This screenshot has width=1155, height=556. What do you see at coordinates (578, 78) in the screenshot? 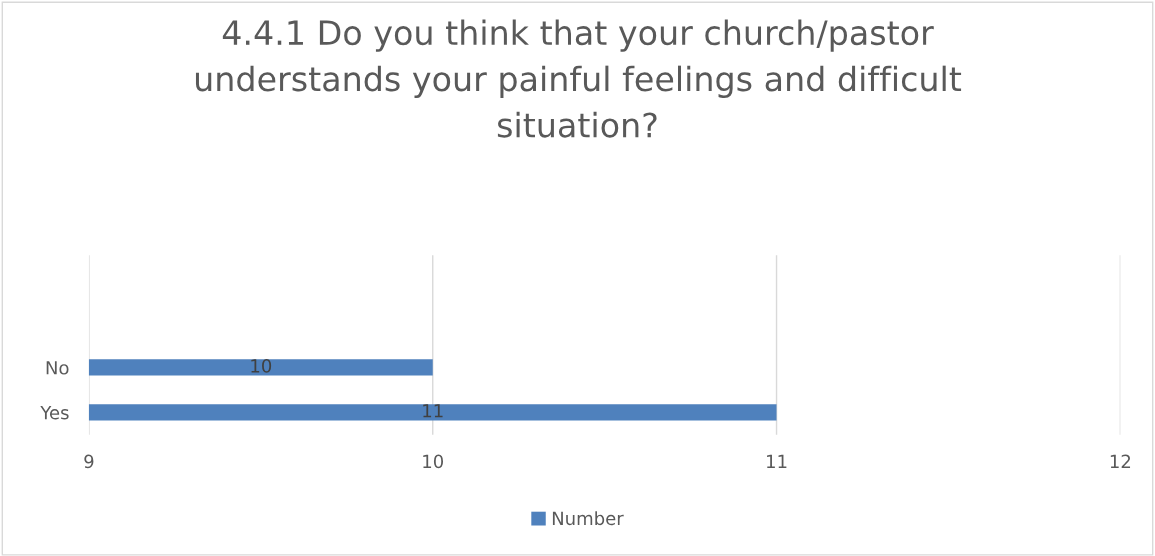
I see `chart-title: 4.4.1 Do you think that your church/pastor understands your painful feelings and difficult situation?` at bounding box center [578, 78].